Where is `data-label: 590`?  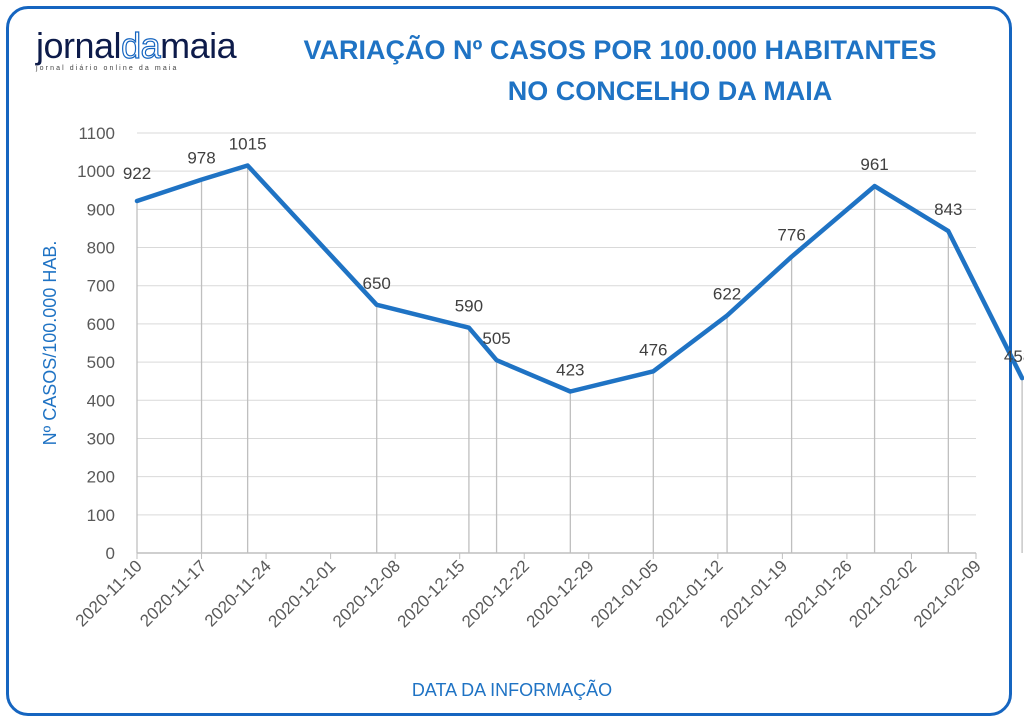 data-label: 590 is located at coordinates (469, 306).